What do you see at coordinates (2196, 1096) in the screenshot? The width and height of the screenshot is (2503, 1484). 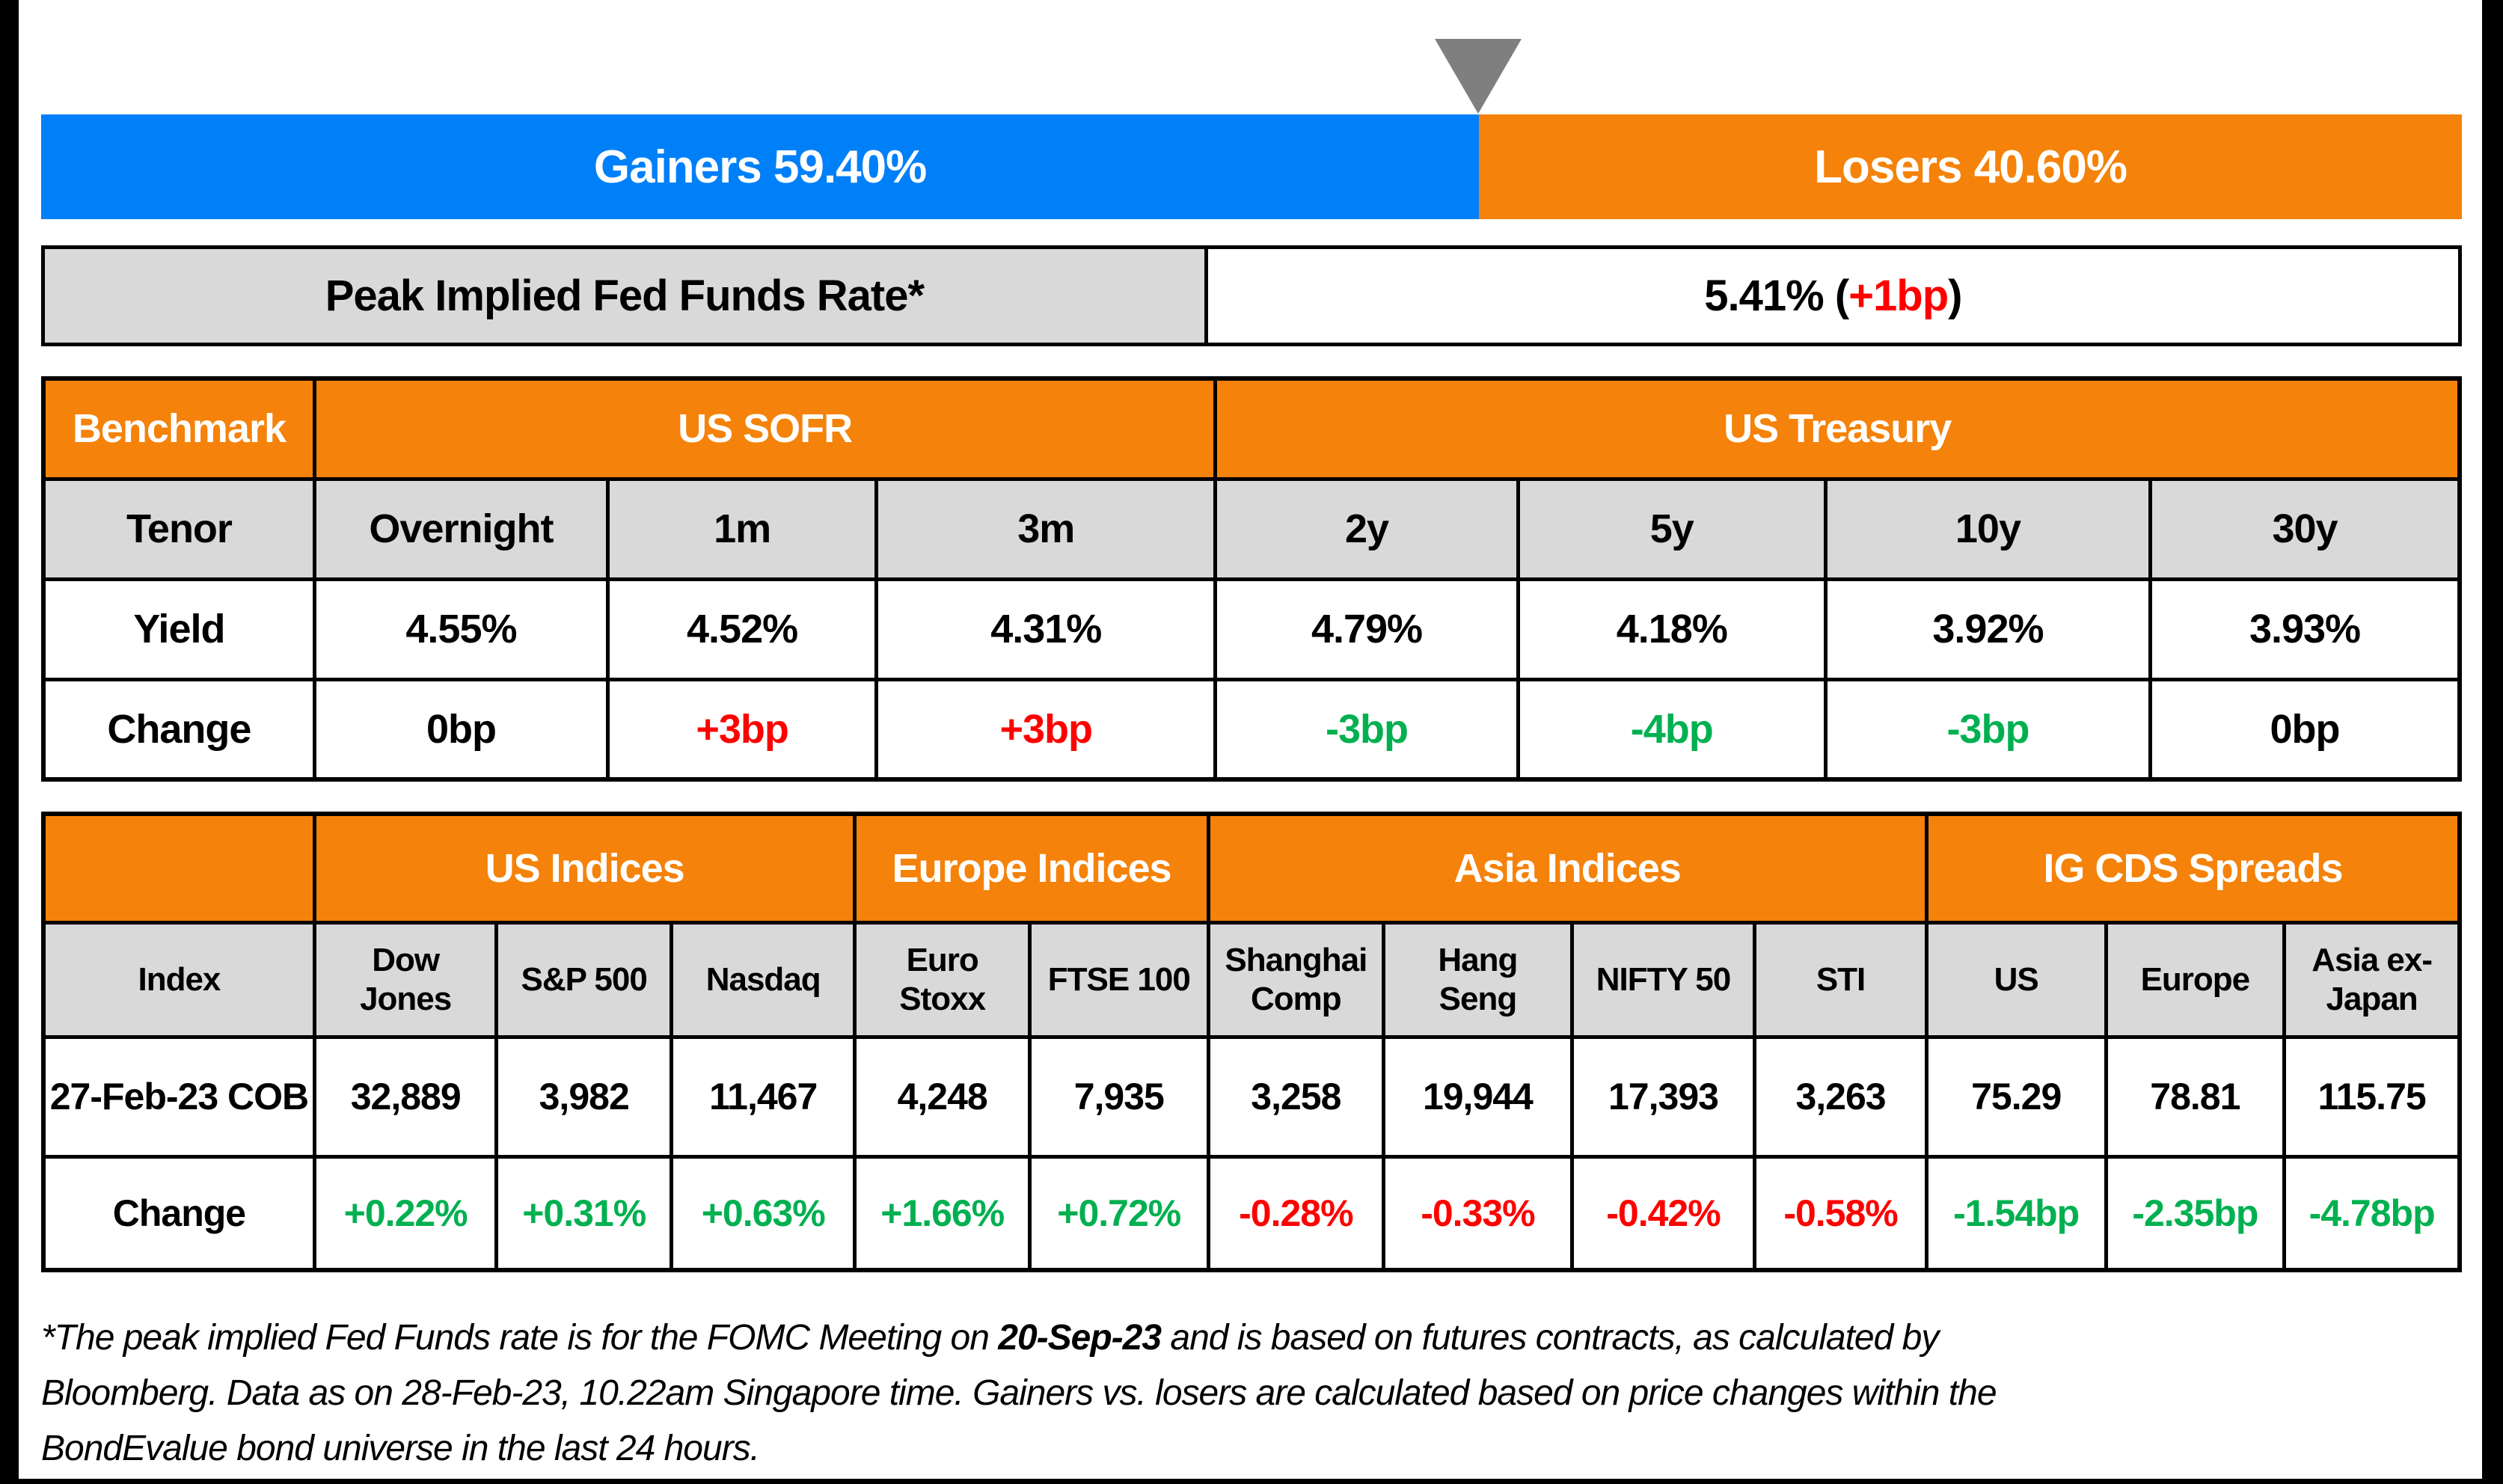 I see `cob-value-cell-10: 78.81` at bounding box center [2196, 1096].